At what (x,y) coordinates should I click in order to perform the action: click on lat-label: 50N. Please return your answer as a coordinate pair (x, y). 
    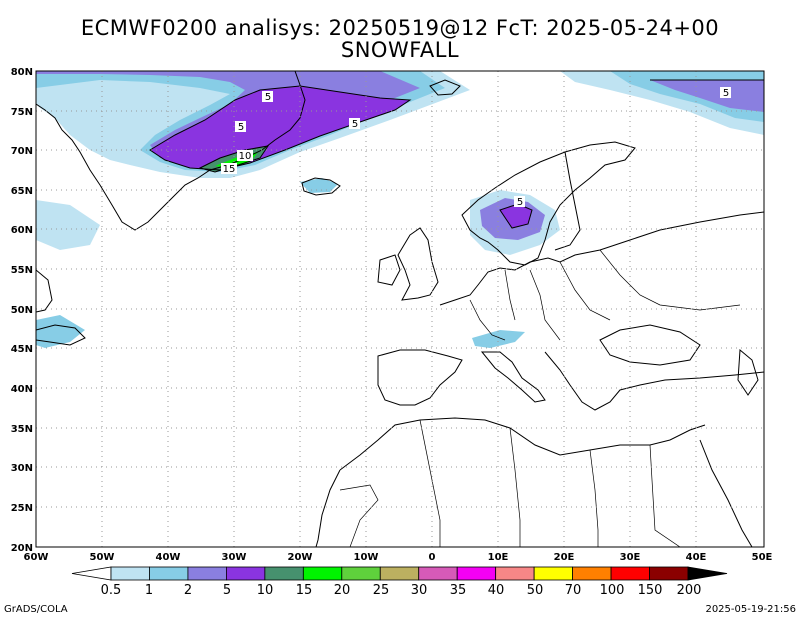
    Looking at the image, I should click on (22, 310).